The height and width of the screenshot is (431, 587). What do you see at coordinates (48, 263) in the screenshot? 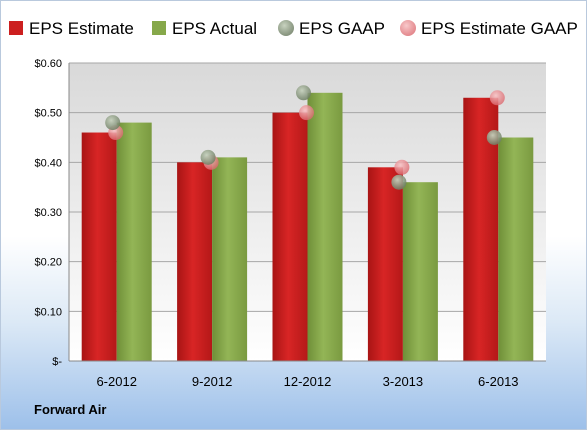
I see `y-tick-label: $0.20` at bounding box center [48, 263].